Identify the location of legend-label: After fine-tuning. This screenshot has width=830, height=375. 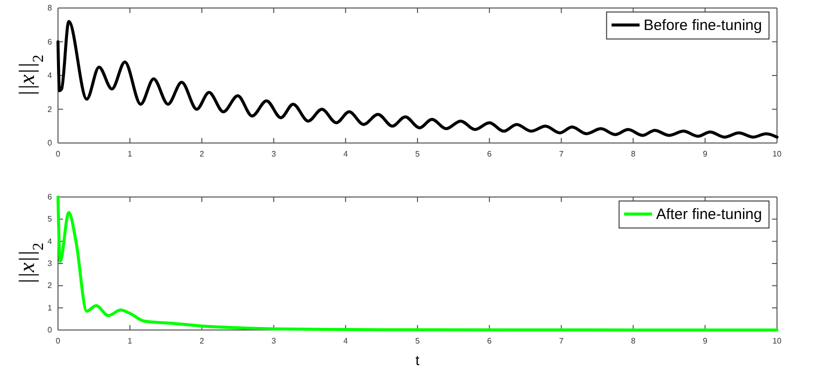
(709, 214).